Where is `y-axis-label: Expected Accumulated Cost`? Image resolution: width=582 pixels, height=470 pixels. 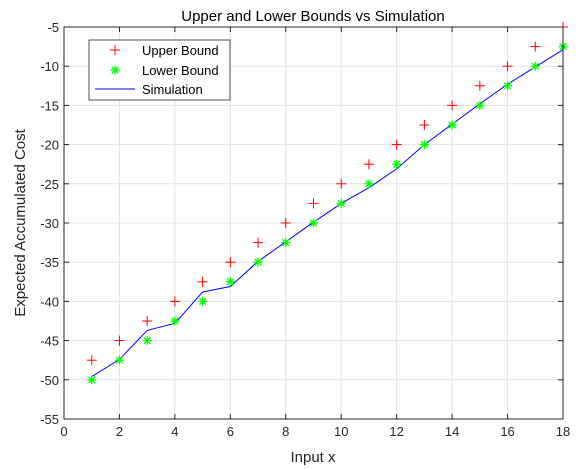 y-axis-label: Expected Accumulated Cost is located at coordinates (20, 222).